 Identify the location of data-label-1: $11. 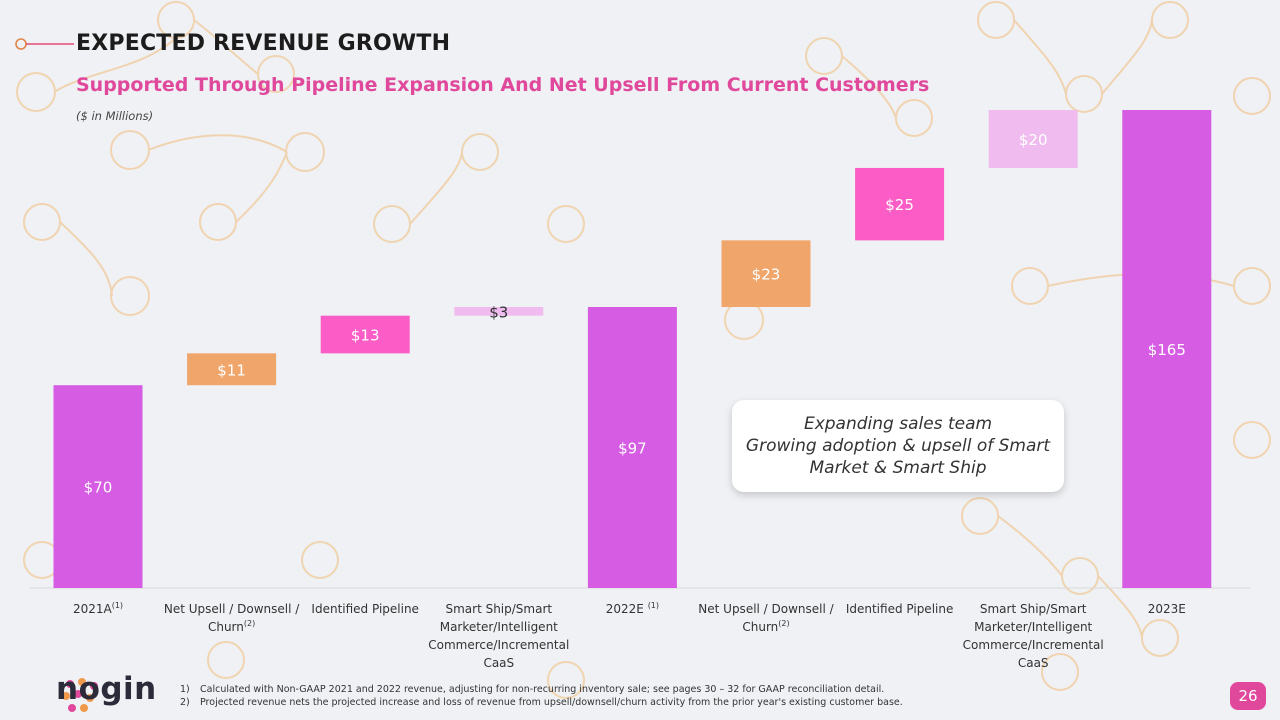
(231, 370).